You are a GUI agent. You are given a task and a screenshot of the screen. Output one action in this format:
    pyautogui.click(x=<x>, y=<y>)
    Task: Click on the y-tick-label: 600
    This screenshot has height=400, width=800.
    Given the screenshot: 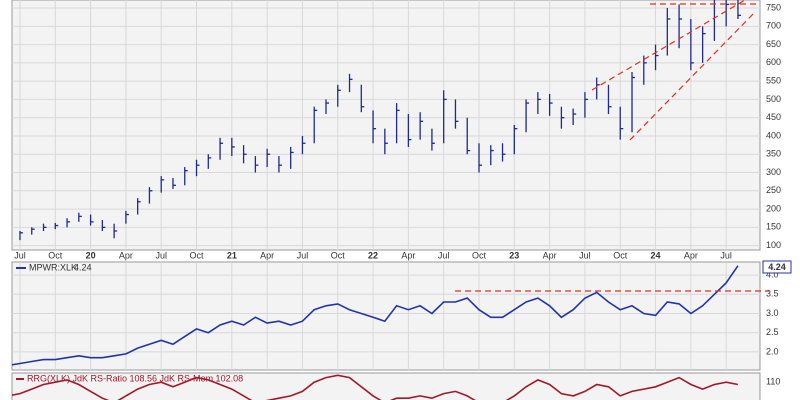 What is the action you would take?
    pyautogui.click(x=773, y=62)
    